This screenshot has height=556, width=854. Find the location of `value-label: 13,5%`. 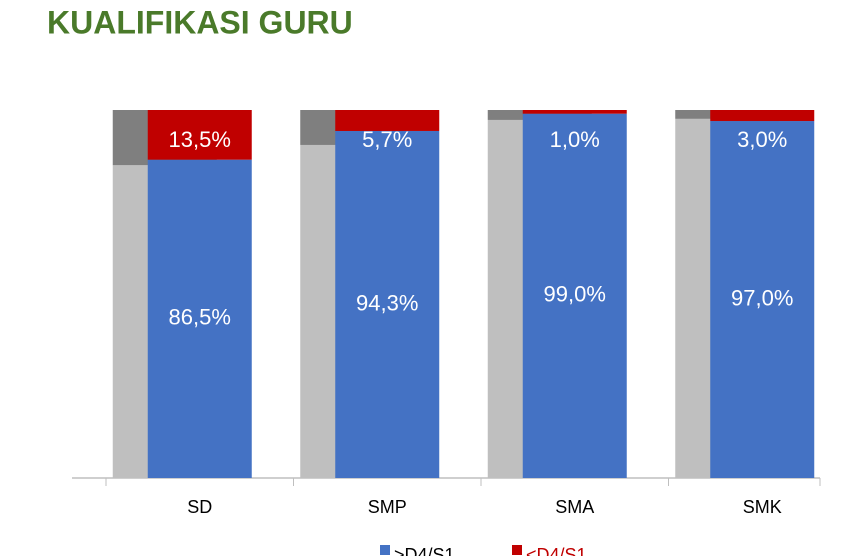

value-label: 13,5% is located at coordinates (200, 139).